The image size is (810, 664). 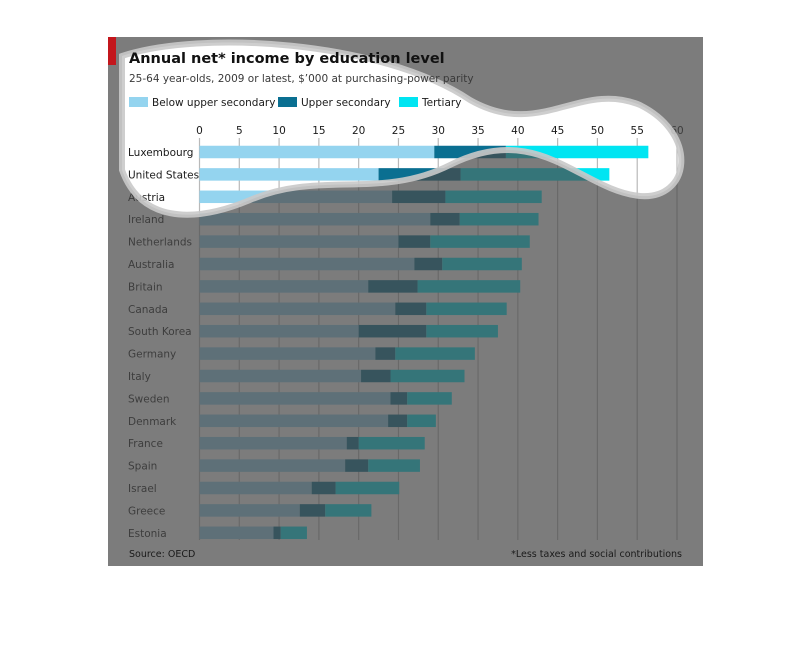 I want to click on source-note: Source: OECD, so click(x=162, y=554).